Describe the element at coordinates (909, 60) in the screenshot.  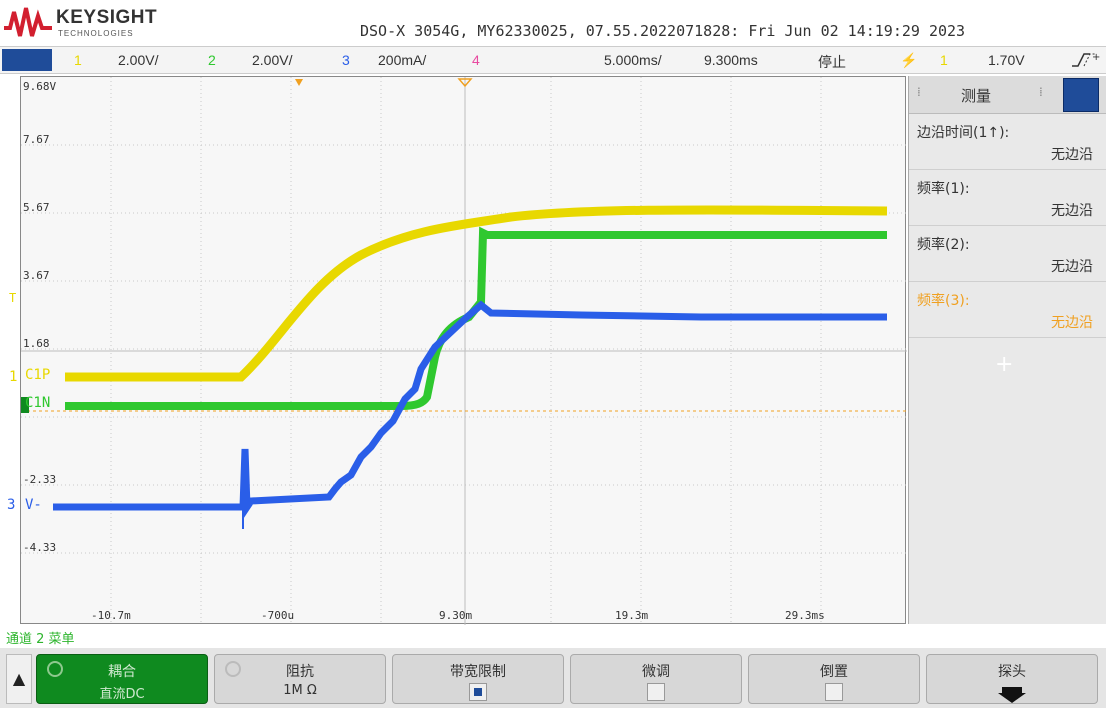
I see `trigger-edge-icon: ⚡` at that location.